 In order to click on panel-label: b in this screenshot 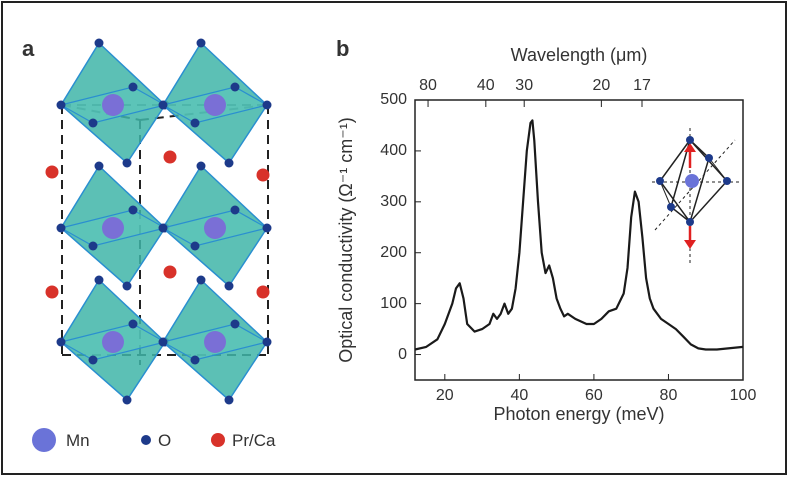, I will do `click(342, 48)`.